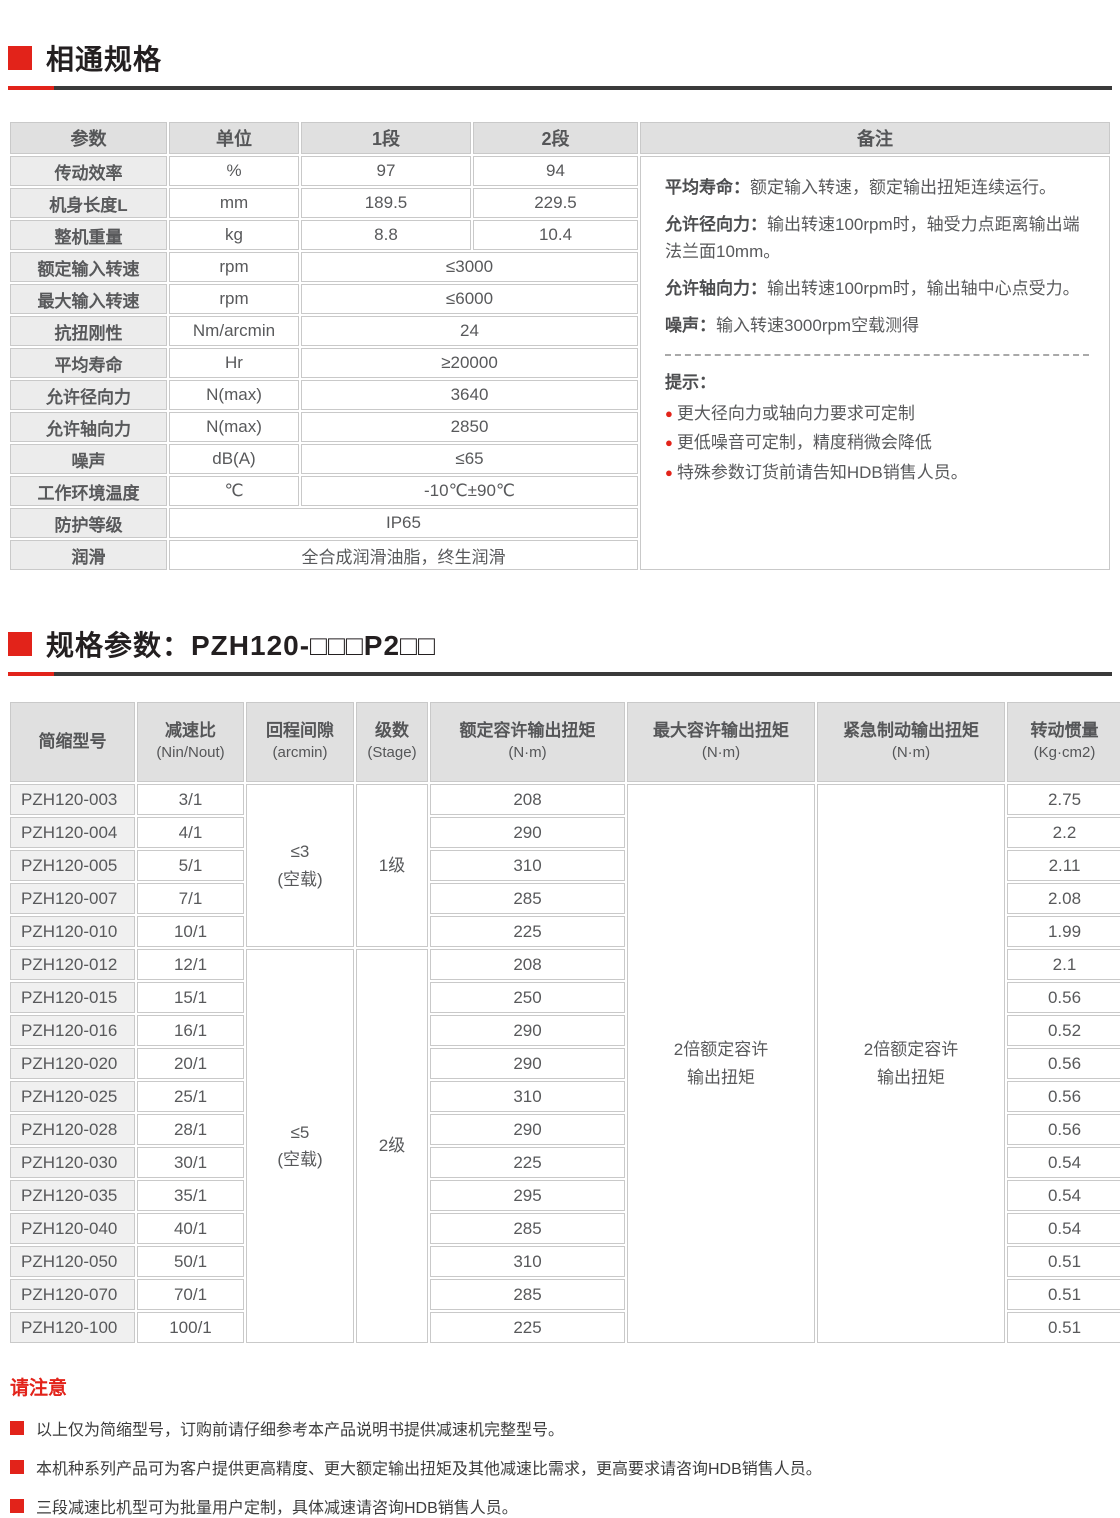 This screenshot has width=1120, height=1518. Describe the element at coordinates (88, 331) in the screenshot. I see `spec-param-cell: 抗扭刚性` at that location.